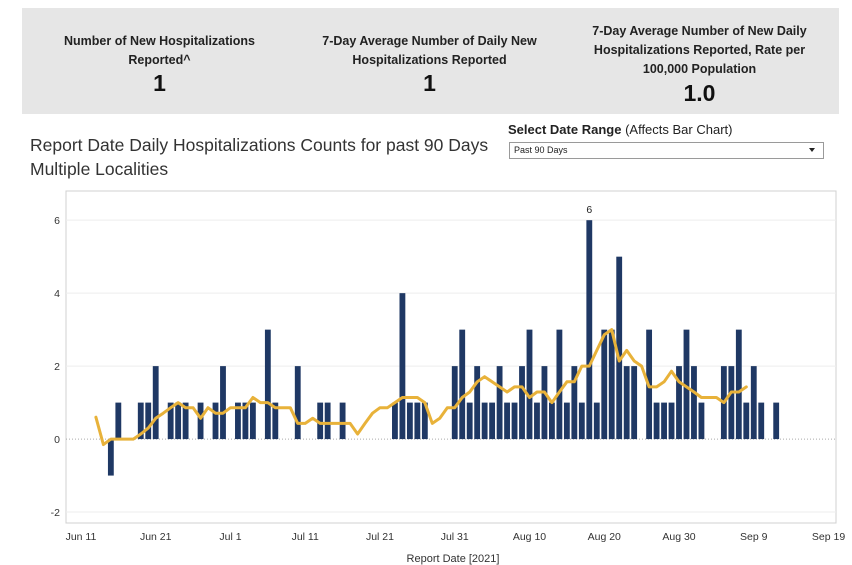 The height and width of the screenshot is (565, 852). What do you see at coordinates (589, 210) in the screenshot?
I see `bar-peak-label: 6` at bounding box center [589, 210].